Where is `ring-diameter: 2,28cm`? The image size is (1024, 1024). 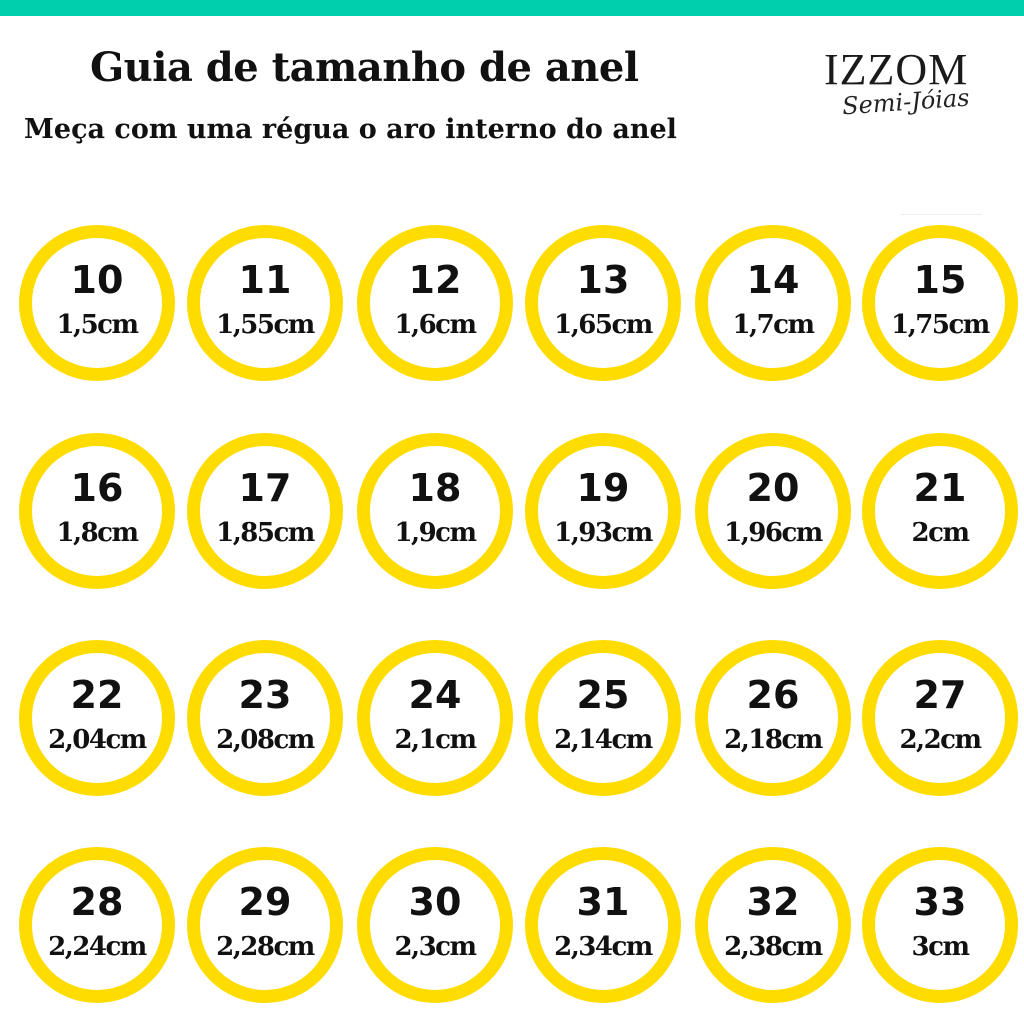 ring-diameter: 2,28cm is located at coordinates (265, 947).